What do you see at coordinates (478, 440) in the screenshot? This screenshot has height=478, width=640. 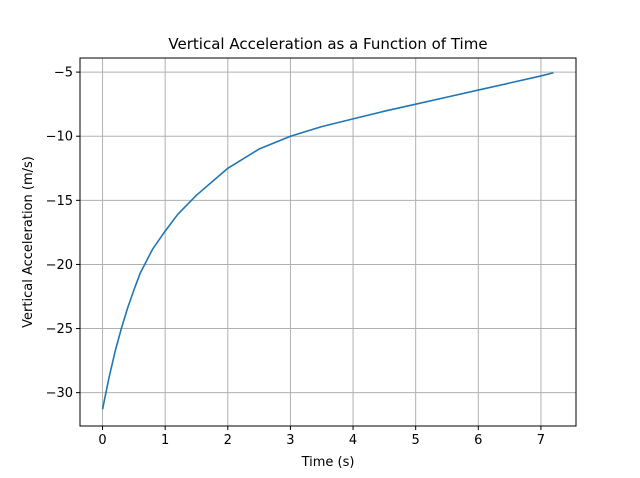 I see `x-tick-label: 6` at bounding box center [478, 440].